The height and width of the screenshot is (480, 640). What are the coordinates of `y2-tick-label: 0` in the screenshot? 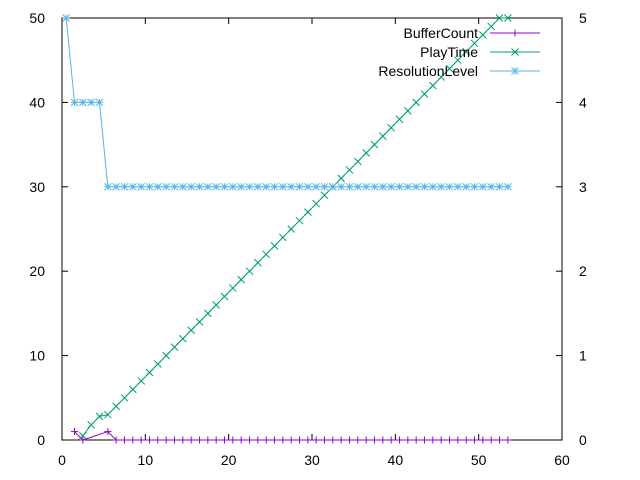 It's located at (583, 440).